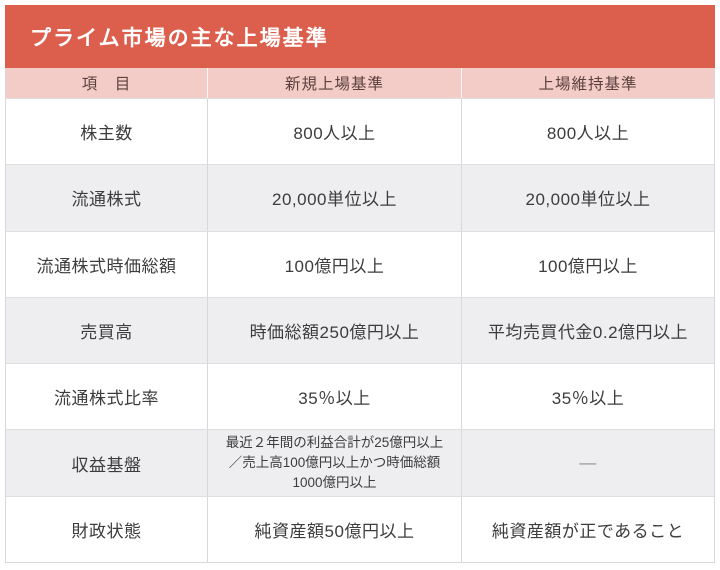  Describe the element at coordinates (107, 132) in the screenshot. I see `cell-item: 株主数` at that location.